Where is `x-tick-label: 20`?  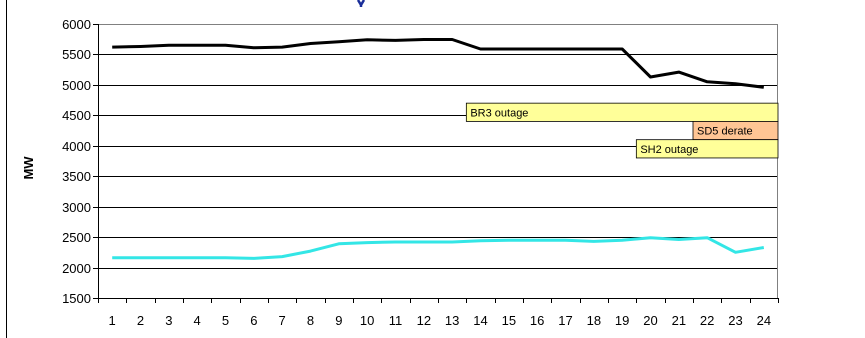 x-tick-label: 20 is located at coordinates (650, 320).